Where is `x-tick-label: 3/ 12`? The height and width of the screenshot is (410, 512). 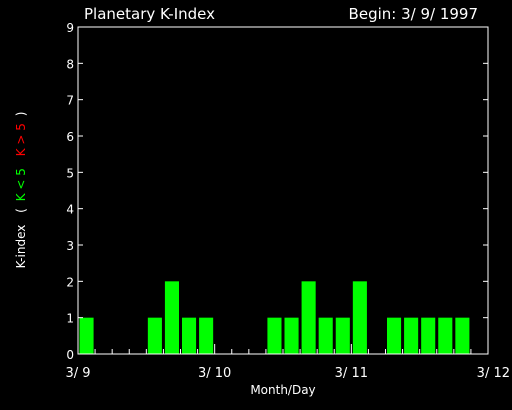 x-tick-label: 3/ 12 is located at coordinates (493, 373).